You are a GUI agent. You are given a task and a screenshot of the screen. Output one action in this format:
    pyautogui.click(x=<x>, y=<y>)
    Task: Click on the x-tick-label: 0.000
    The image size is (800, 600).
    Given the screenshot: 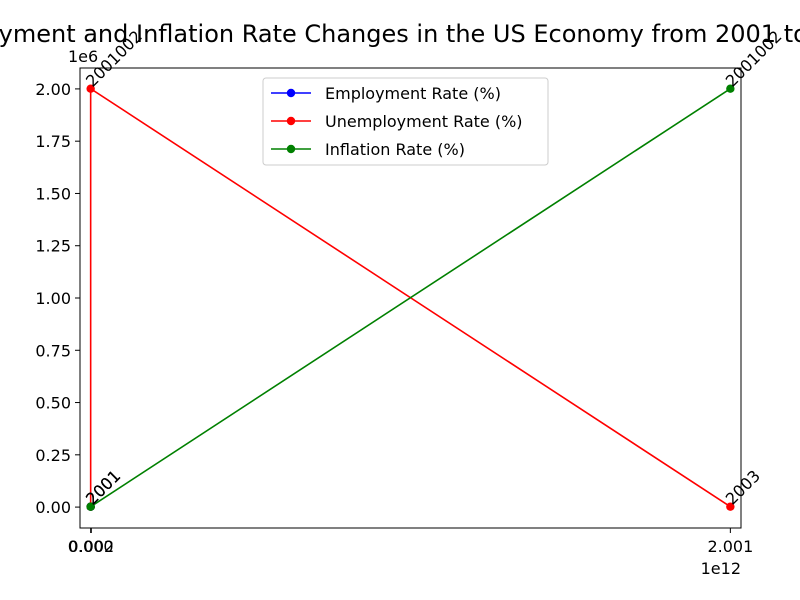 What is the action you would take?
    pyautogui.click(x=91, y=546)
    